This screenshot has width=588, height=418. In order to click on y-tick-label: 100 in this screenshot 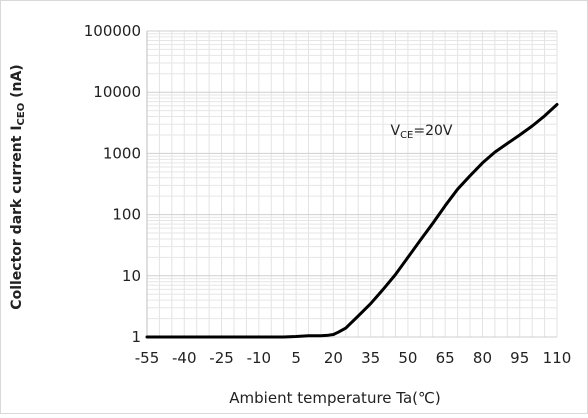, I will do `click(126, 215)`.